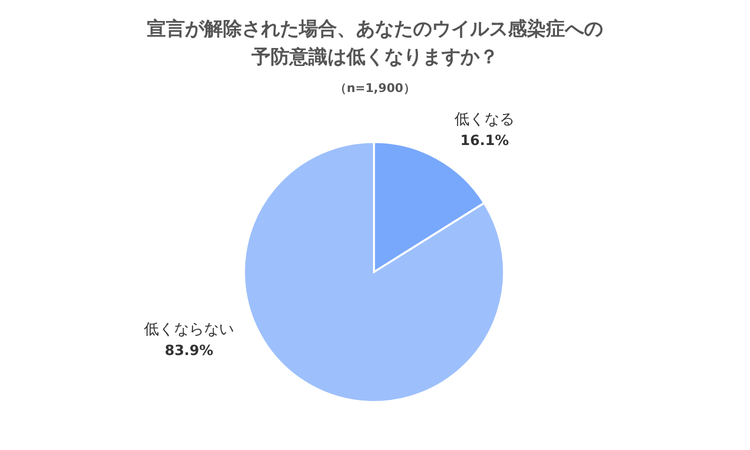  Describe the element at coordinates (375, 88) in the screenshot. I see `chart-subtitle: （n=1,900）` at that location.